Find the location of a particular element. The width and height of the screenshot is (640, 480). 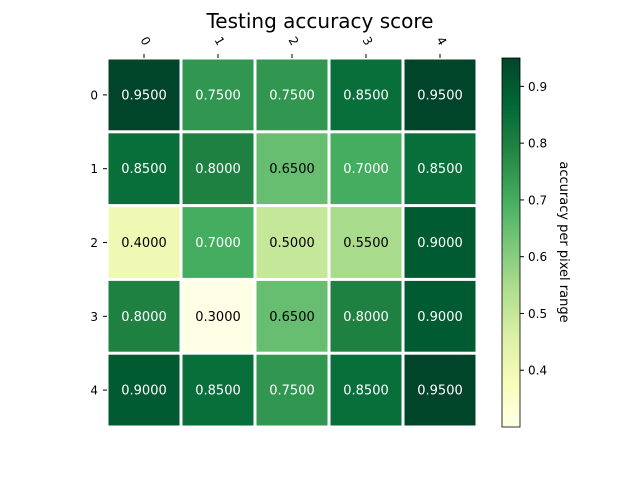

y-axis: 0 1 2 3 4 is located at coordinates (98, 243).